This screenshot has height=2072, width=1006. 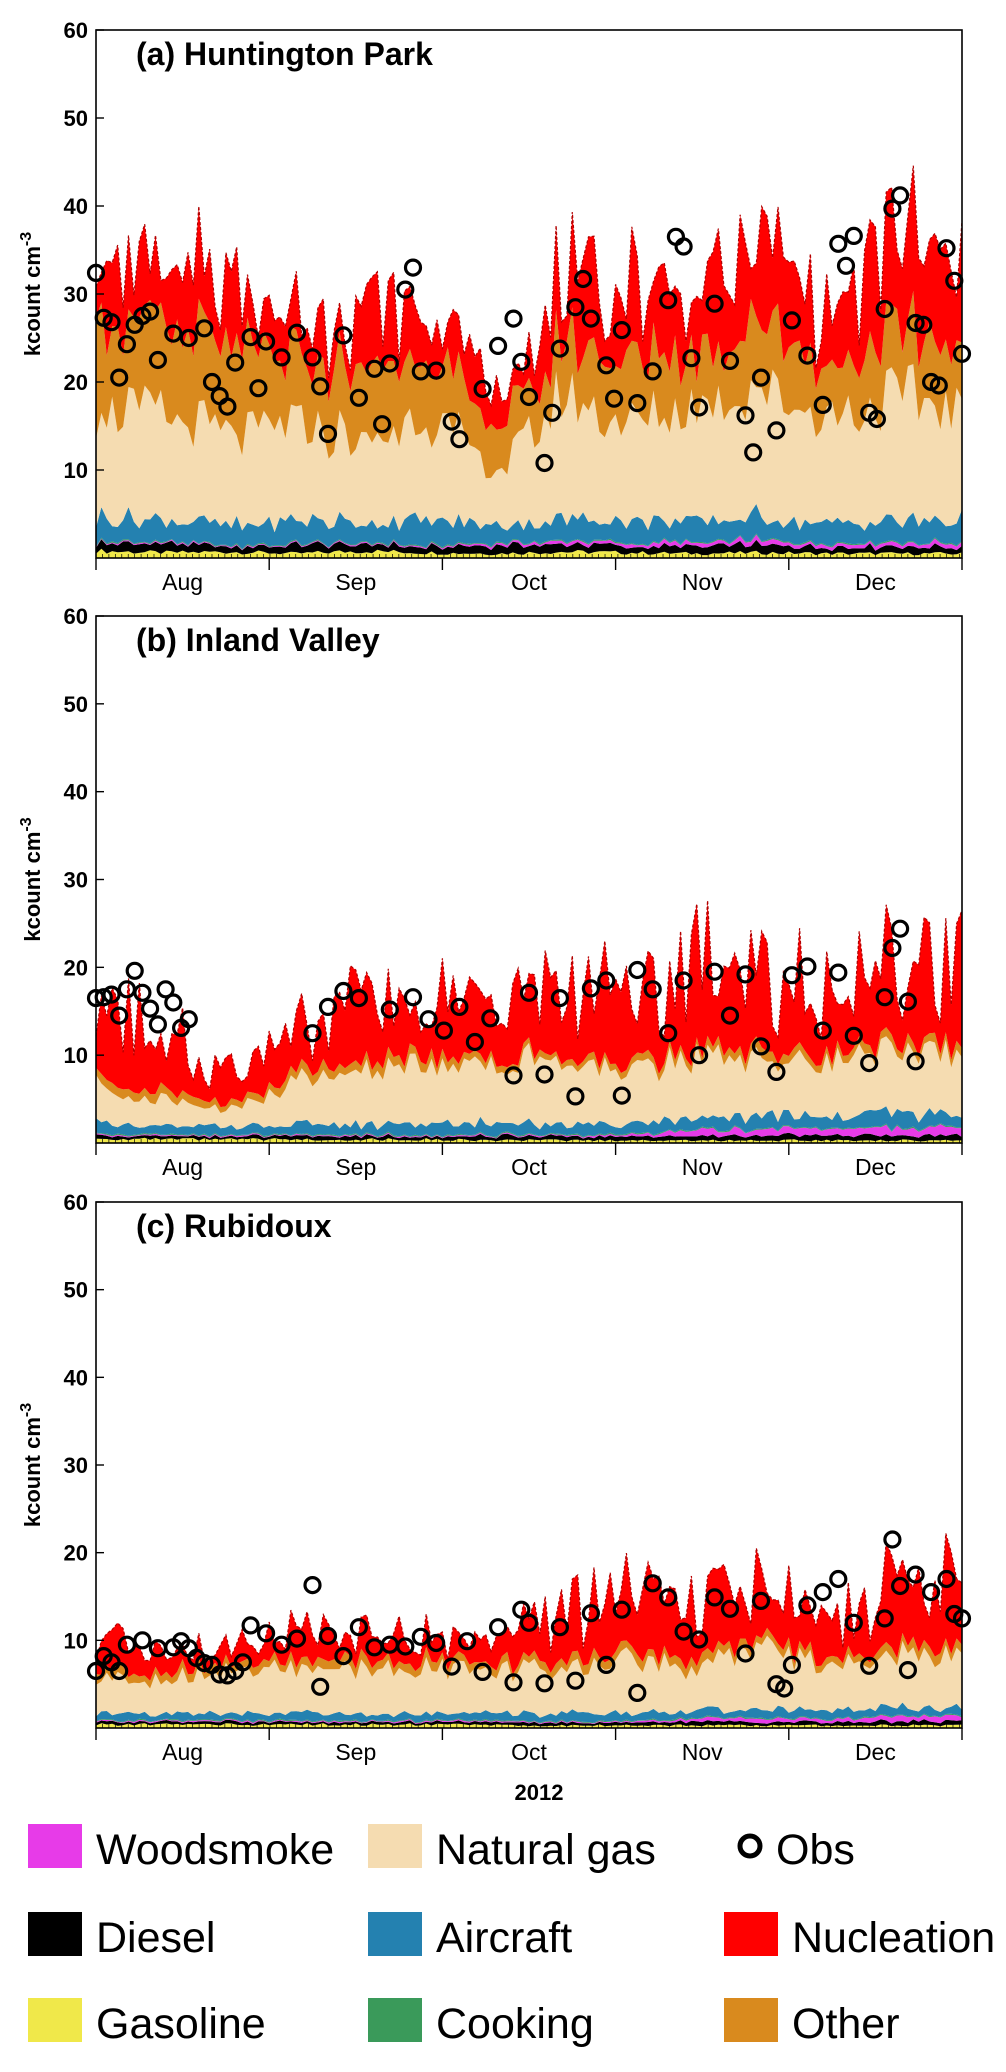 I want to click on legend-swatch-obs, so click(x=750, y=1846).